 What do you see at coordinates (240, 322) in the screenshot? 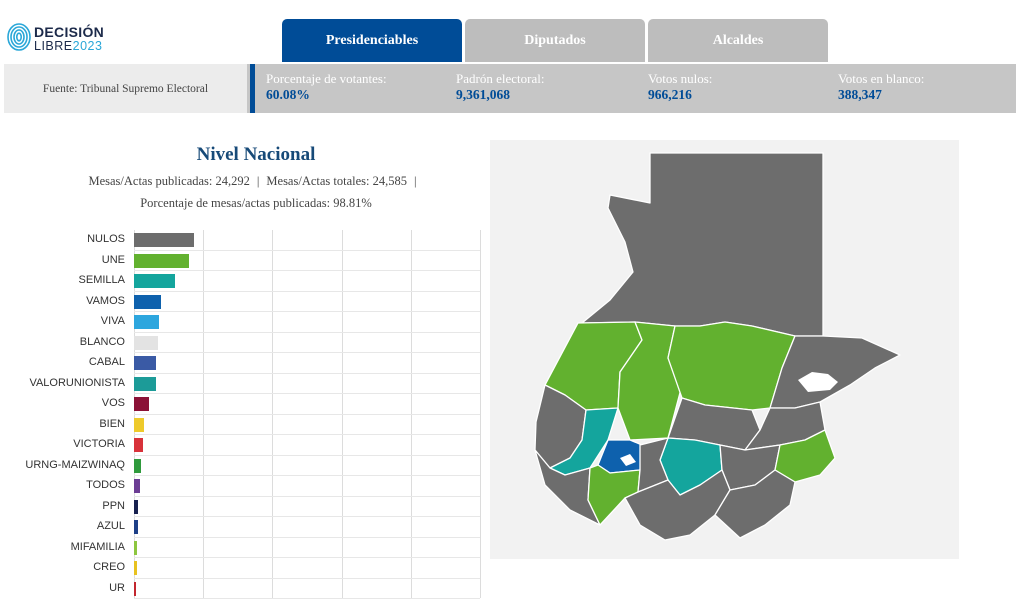
I see `chart-row: VIVA` at bounding box center [240, 322].